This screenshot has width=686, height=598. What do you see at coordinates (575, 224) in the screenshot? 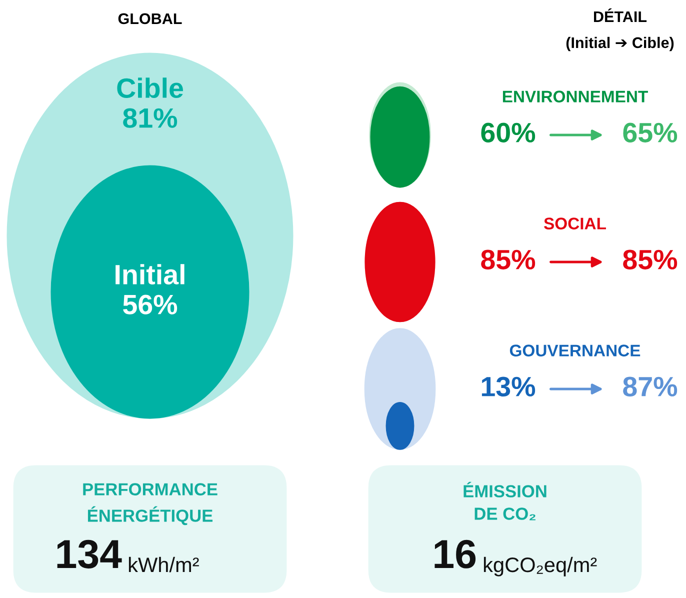
I see `category-label: SOCIAL` at bounding box center [575, 224].